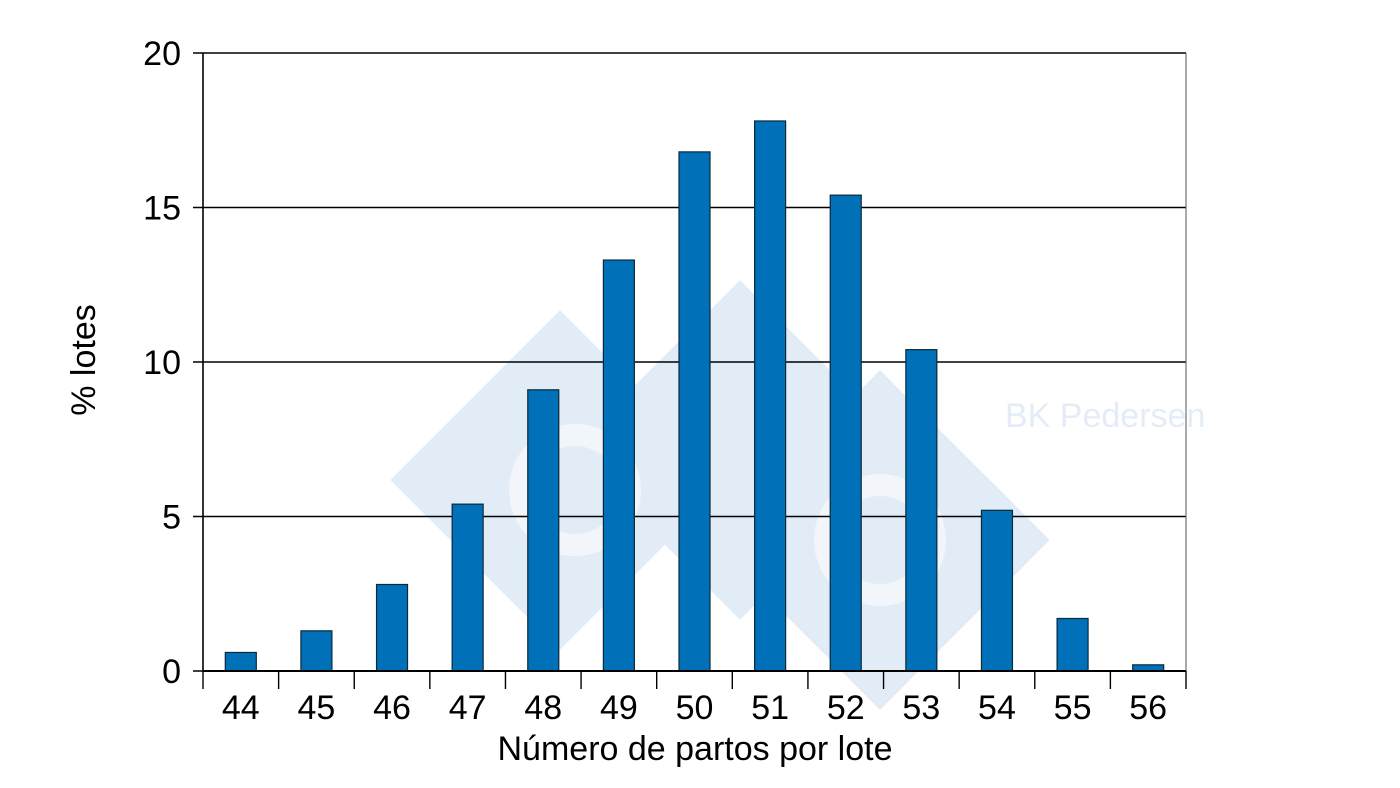 The image size is (1400, 788). I want to click on x-tick-label-53: 53, so click(921, 708).